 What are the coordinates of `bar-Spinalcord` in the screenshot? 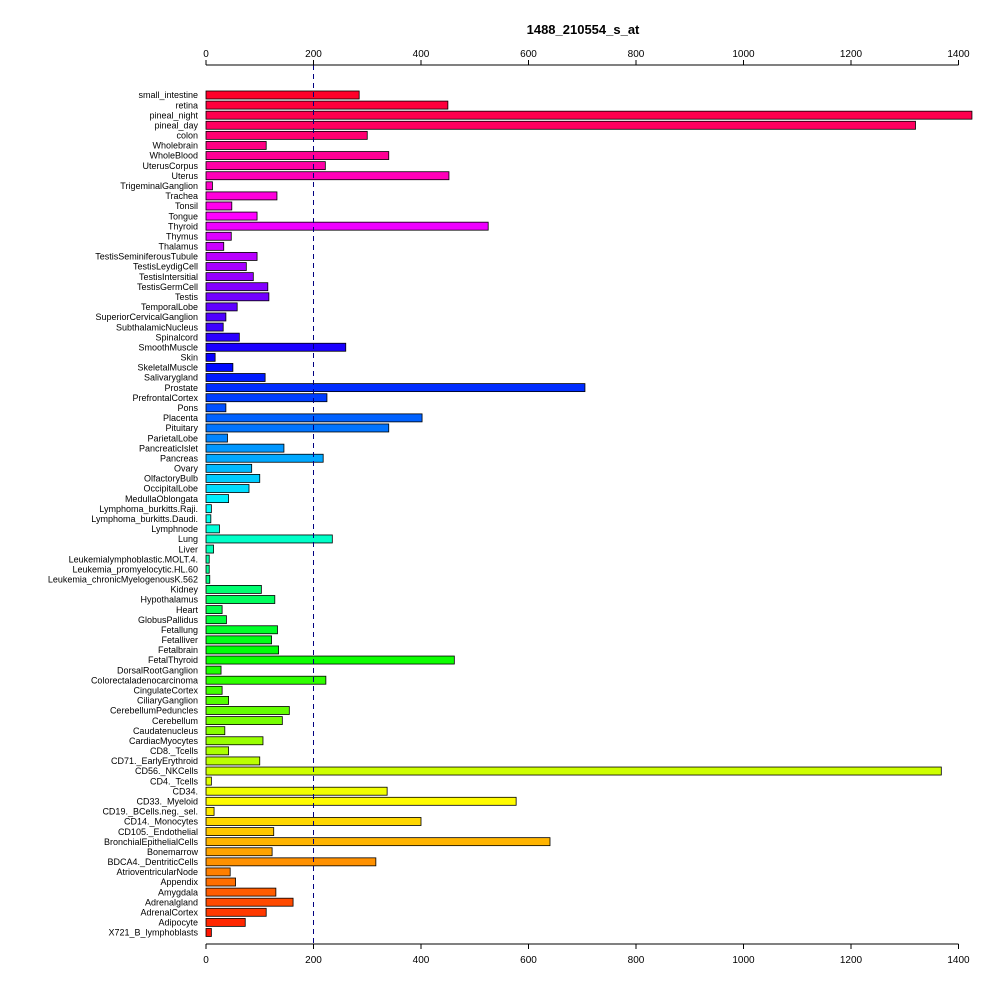 It's located at (222, 337).